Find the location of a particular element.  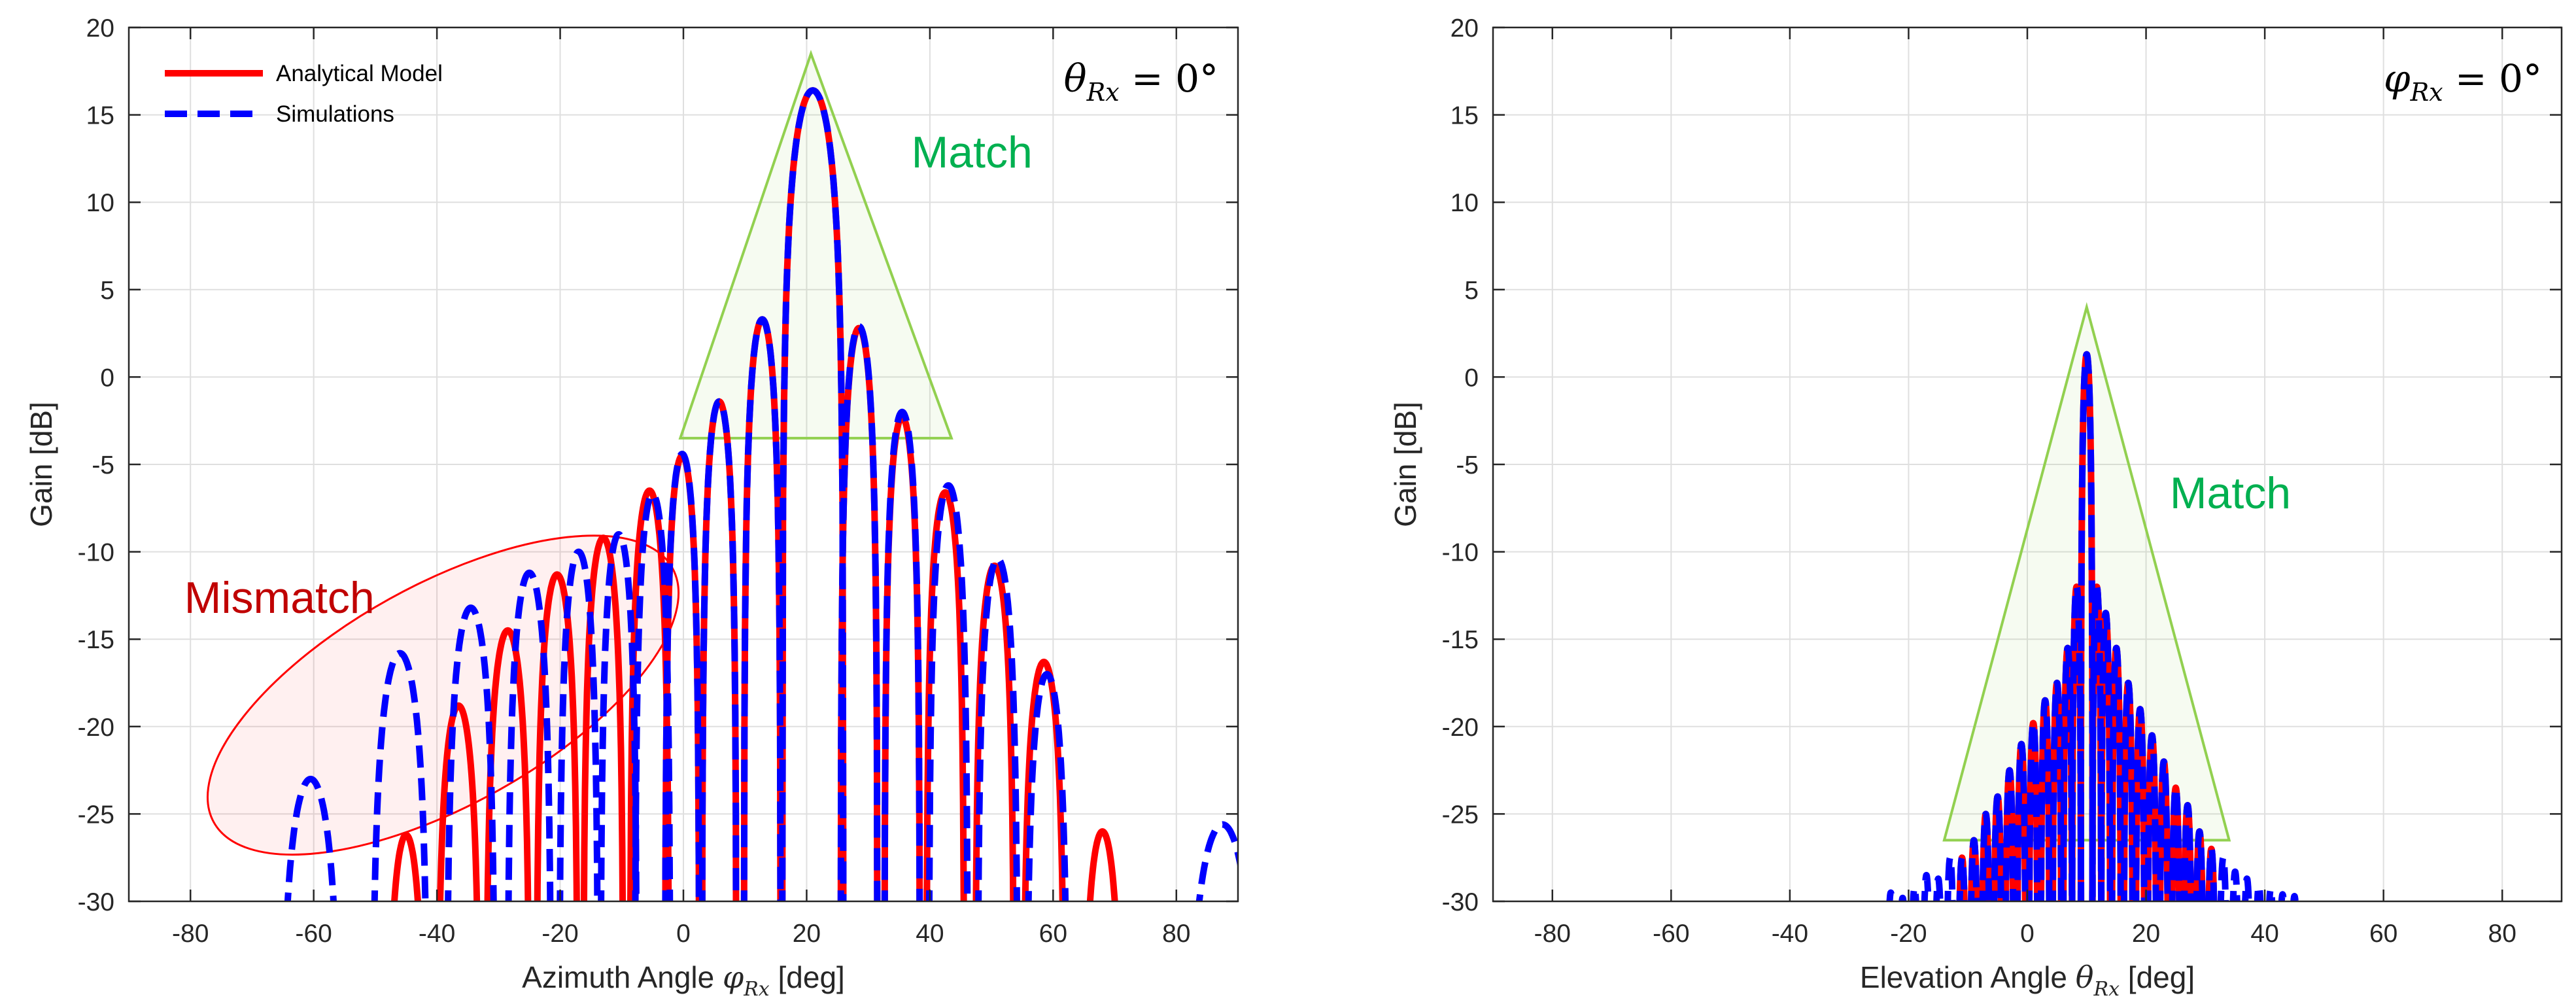

x-axis-label: Elevation Angle θRx [deg] is located at coordinates (2028, 980).